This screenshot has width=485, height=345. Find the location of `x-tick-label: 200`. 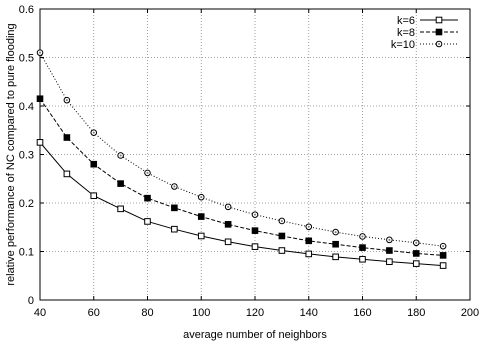

x-tick-label: 200 is located at coordinates (470, 313).